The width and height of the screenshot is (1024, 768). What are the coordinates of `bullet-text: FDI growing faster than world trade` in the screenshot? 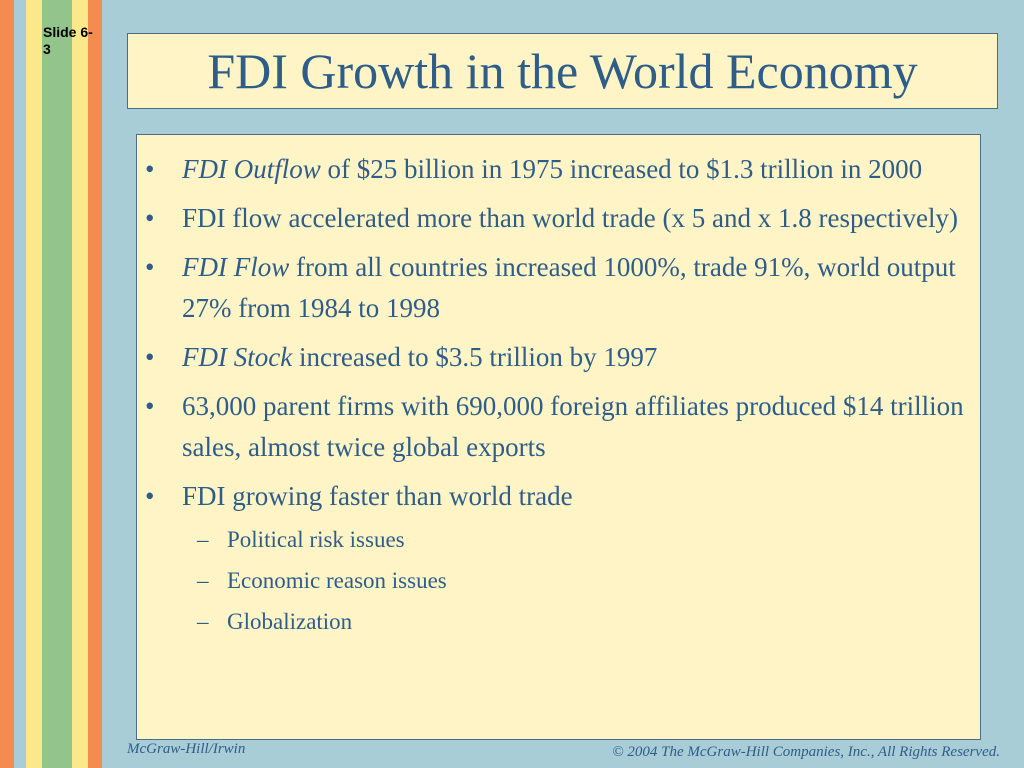 It's located at (377, 496).